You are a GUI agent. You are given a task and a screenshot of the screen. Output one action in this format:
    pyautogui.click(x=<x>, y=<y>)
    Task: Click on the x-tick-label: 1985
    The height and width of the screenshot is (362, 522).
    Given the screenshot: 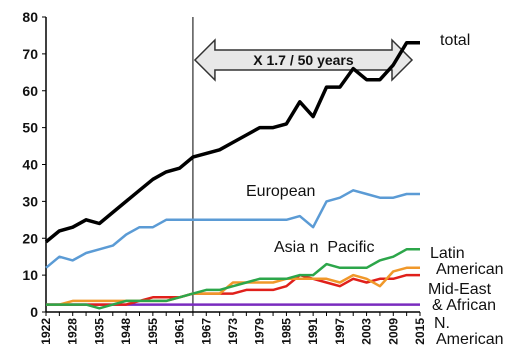 What is the action you would take?
    pyautogui.click(x=286, y=331)
    